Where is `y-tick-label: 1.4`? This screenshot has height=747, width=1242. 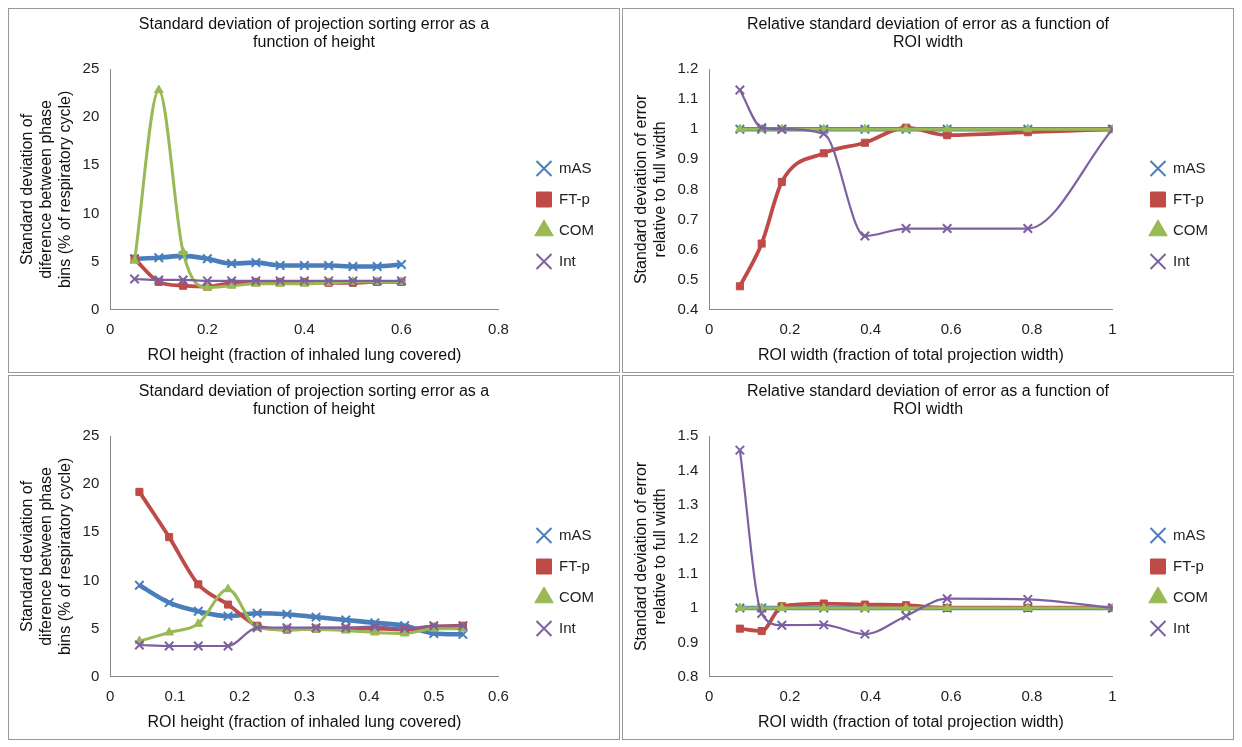 y-tick-label: 1.4 is located at coordinates (688, 469).